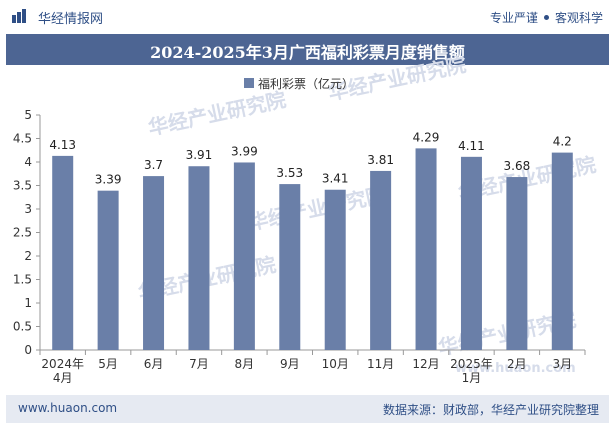  Describe the element at coordinates (490, 410) in the screenshot. I see `data-source: 数据来源：财政部，华经产业研究院整理` at that location.